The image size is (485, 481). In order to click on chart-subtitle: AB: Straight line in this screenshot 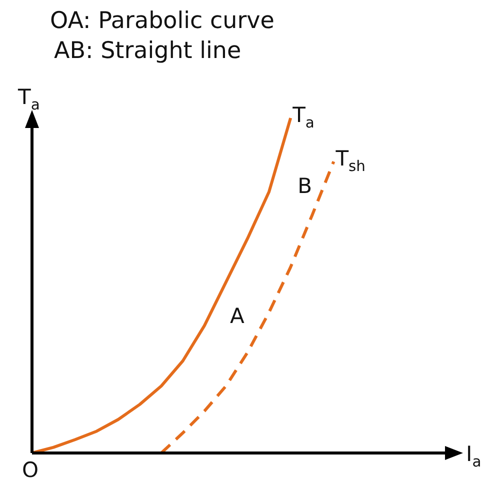, I will do `click(147, 51)`.